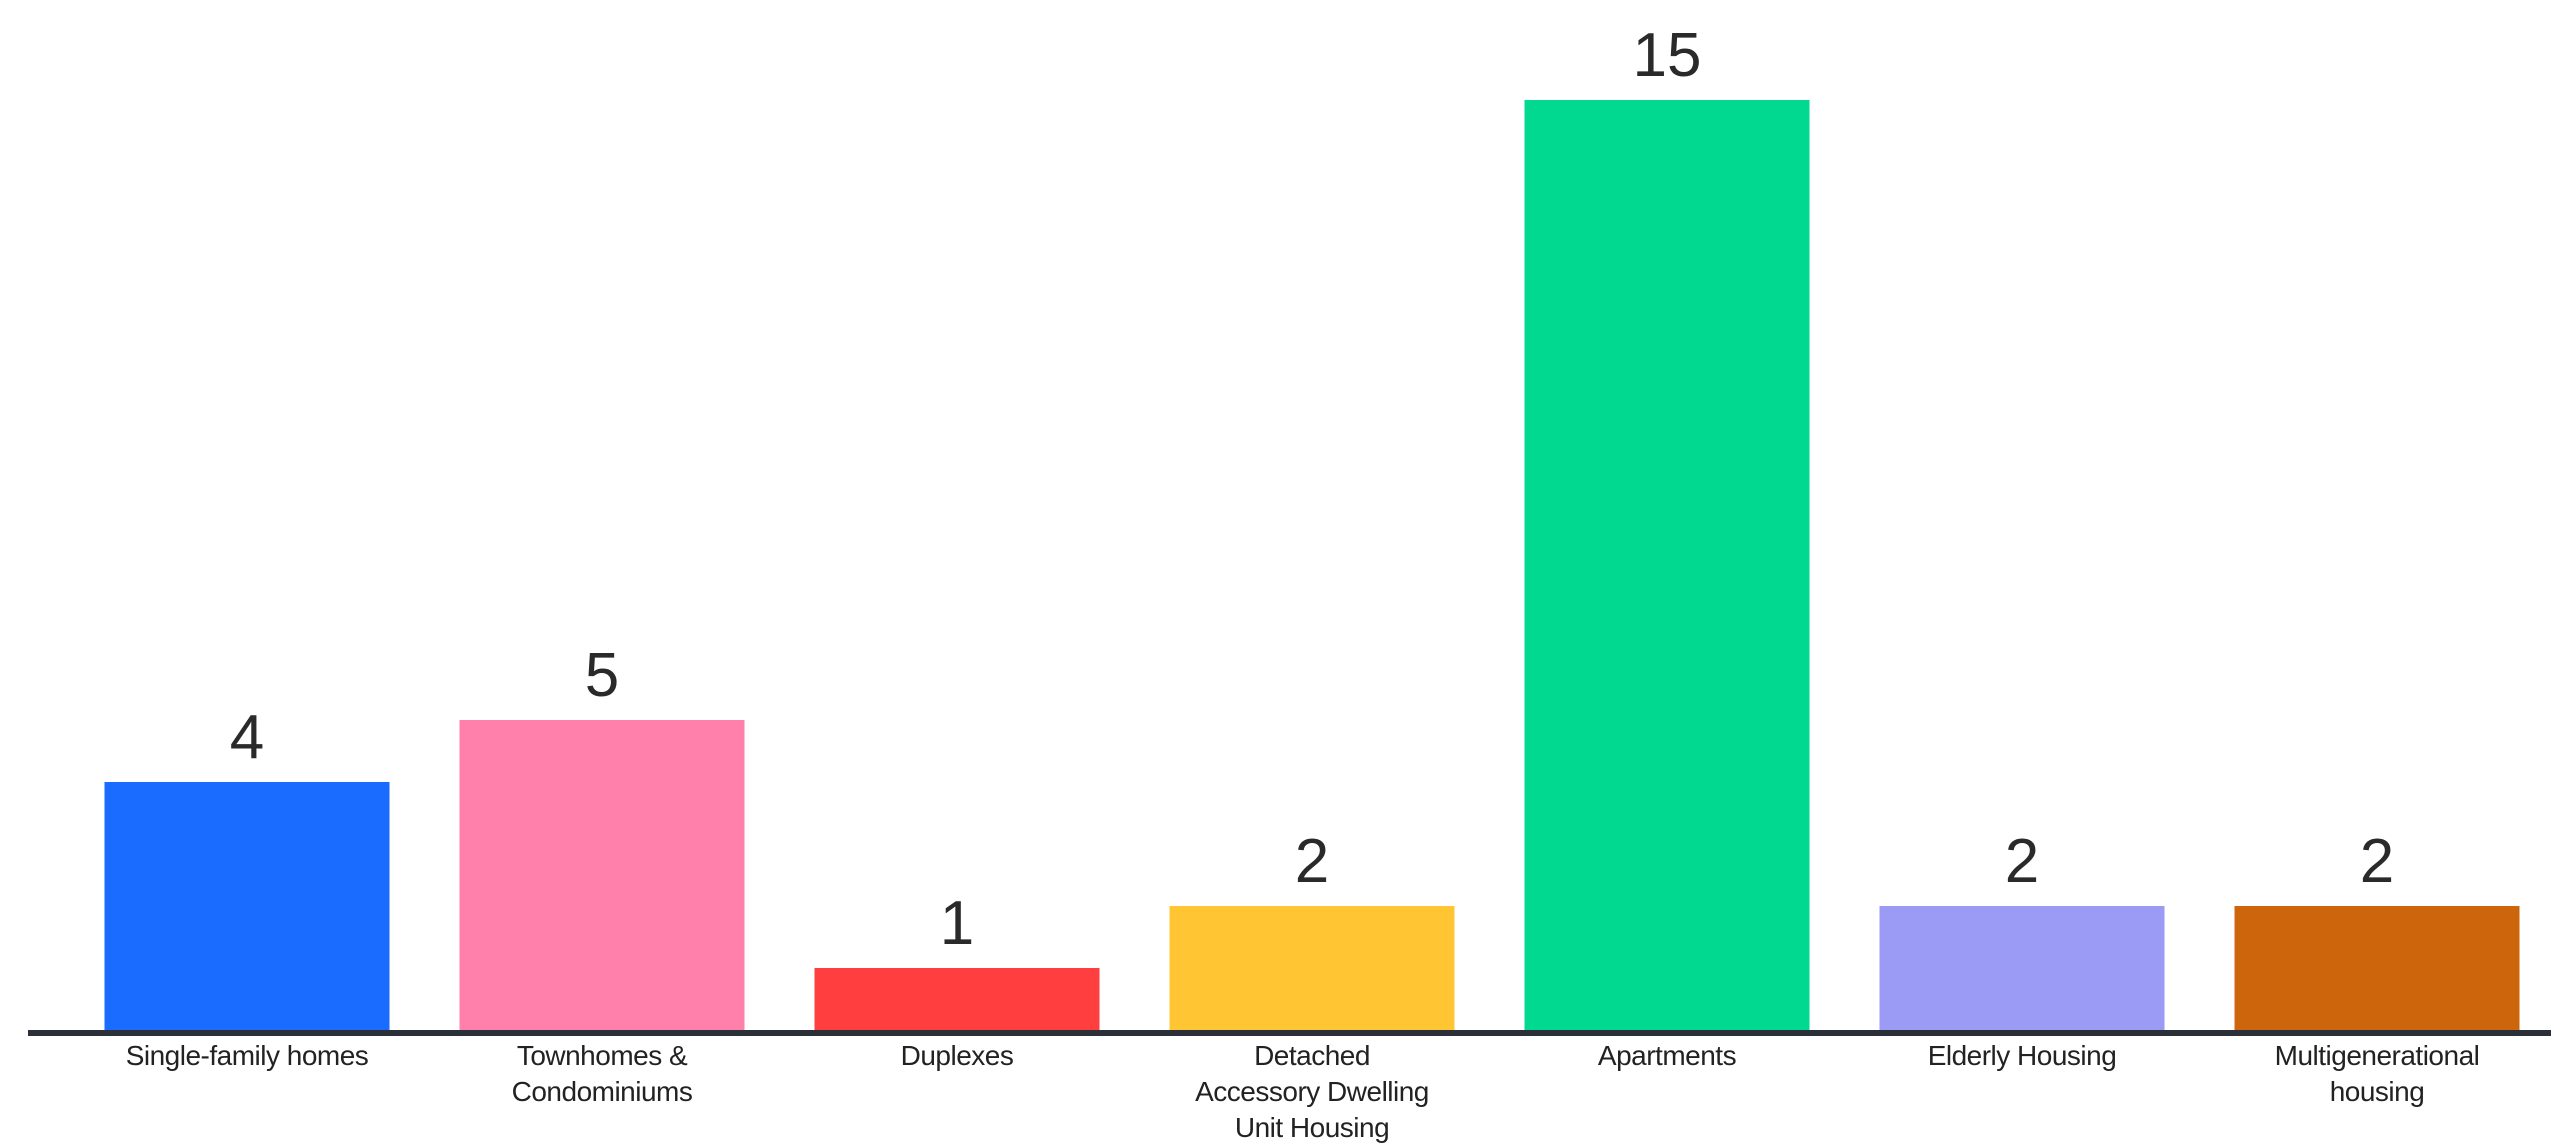  Describe the element at coordinates (602, 1073) in the screenshot. I see `category-label-townhomes-and-condominiums: Townhomes & Condominiums` at that location.